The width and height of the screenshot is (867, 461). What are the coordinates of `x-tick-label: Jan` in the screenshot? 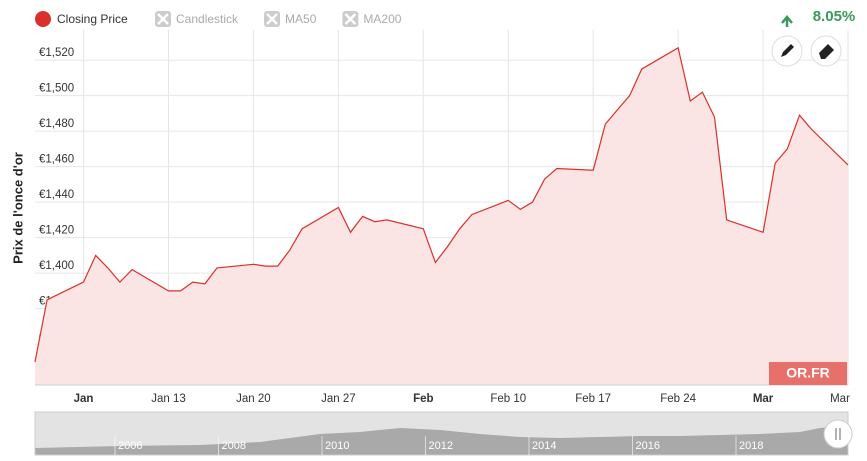 It's located at (84, 399).